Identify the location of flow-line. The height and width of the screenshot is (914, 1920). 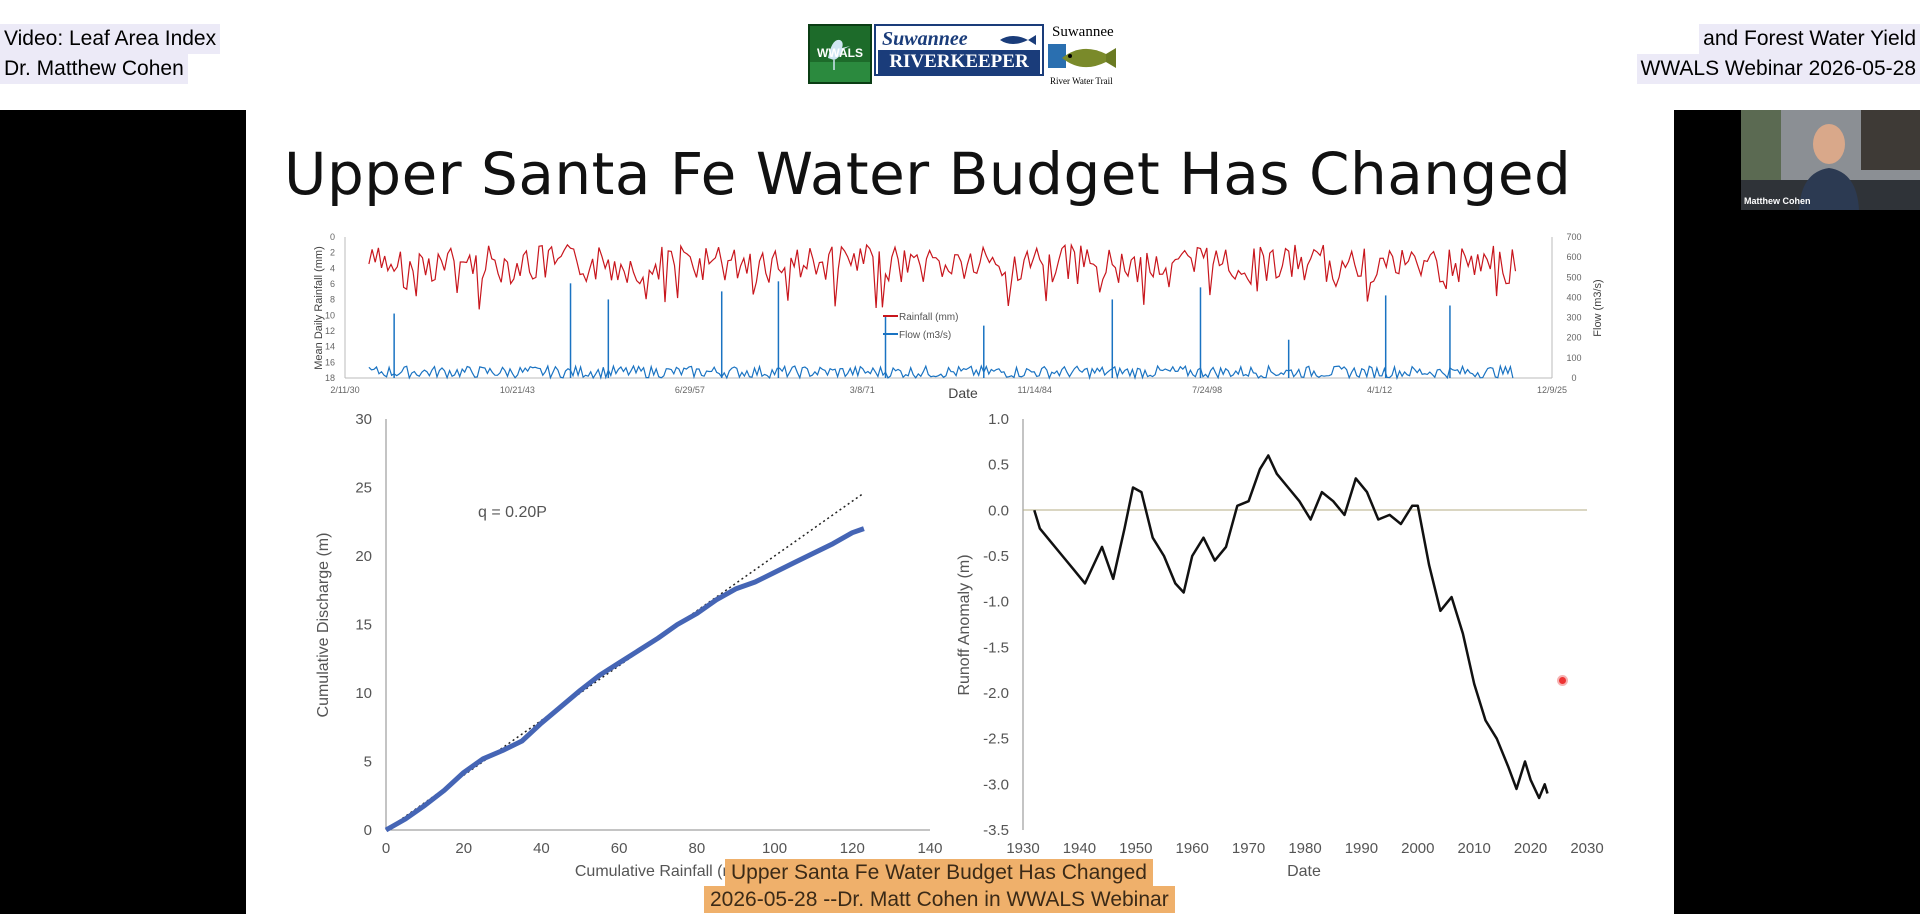
(941, 372).